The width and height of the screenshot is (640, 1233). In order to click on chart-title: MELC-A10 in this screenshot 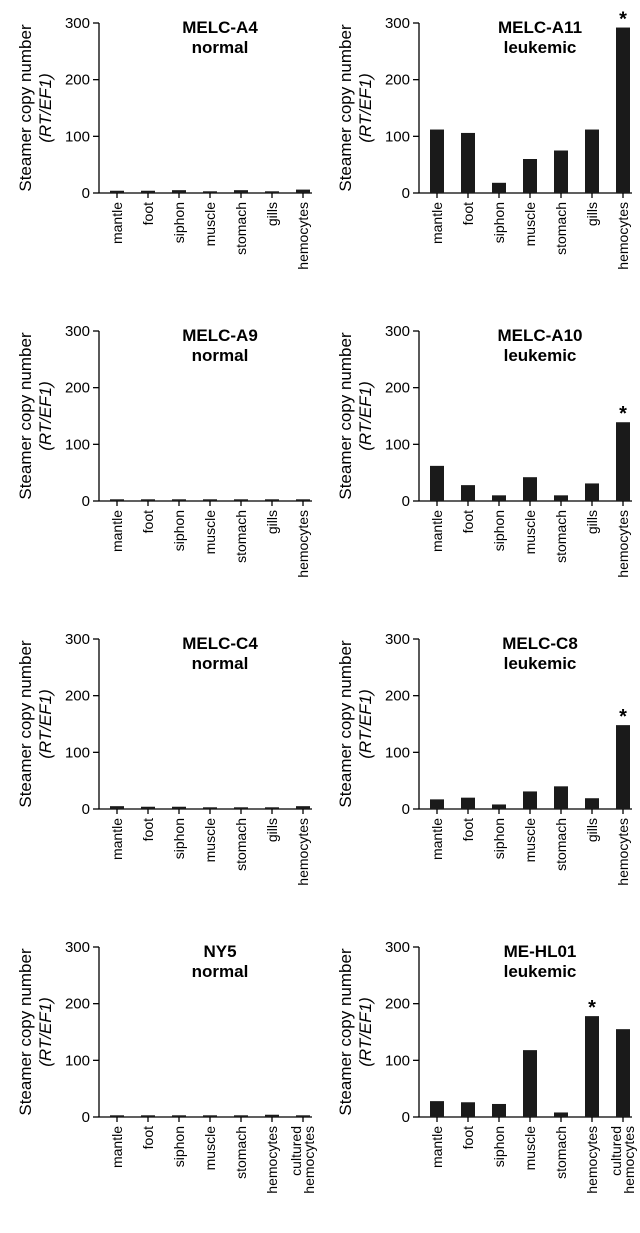, I will do `click(539, 335)`.